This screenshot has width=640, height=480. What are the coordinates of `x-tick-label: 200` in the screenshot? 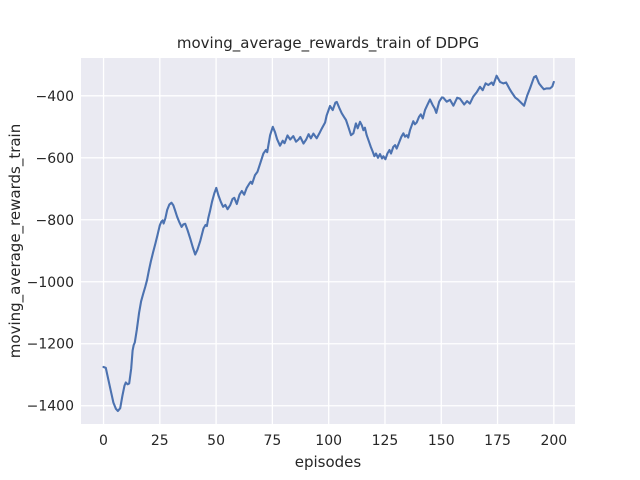 It's located at (553, 441).